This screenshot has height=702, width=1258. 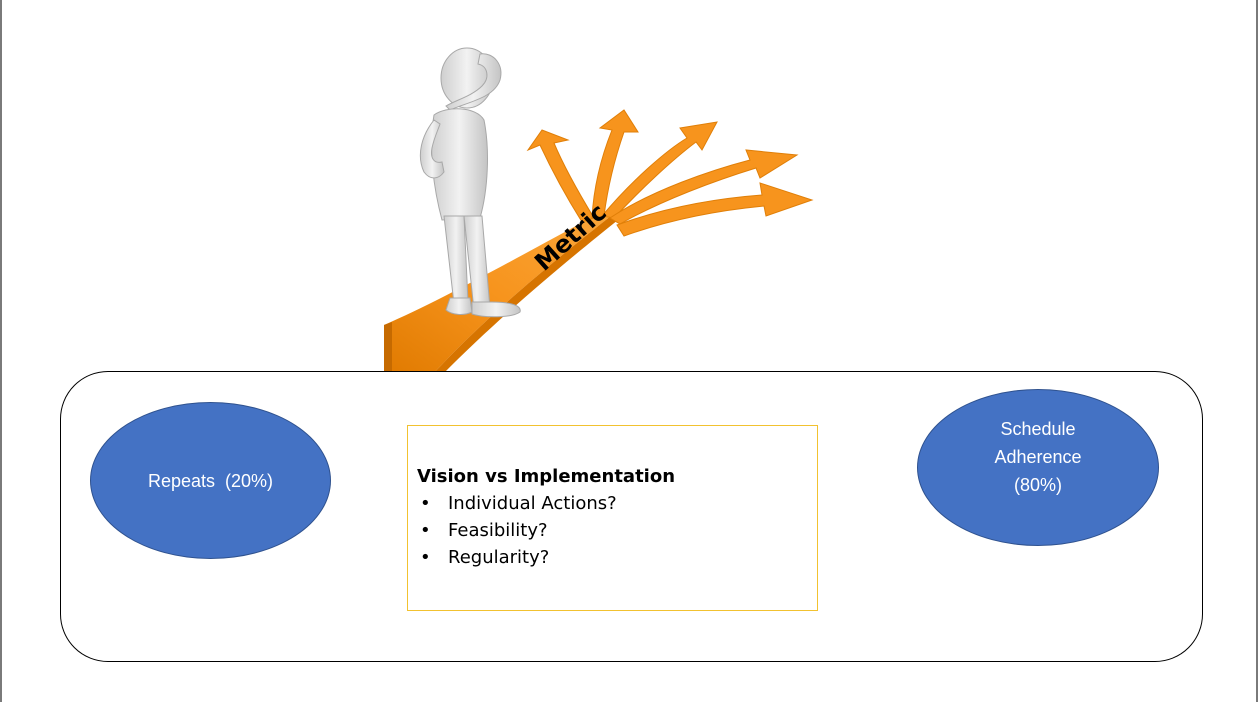 I want to click on list-item: • Individual Actions?, so click(x=617, y=503).